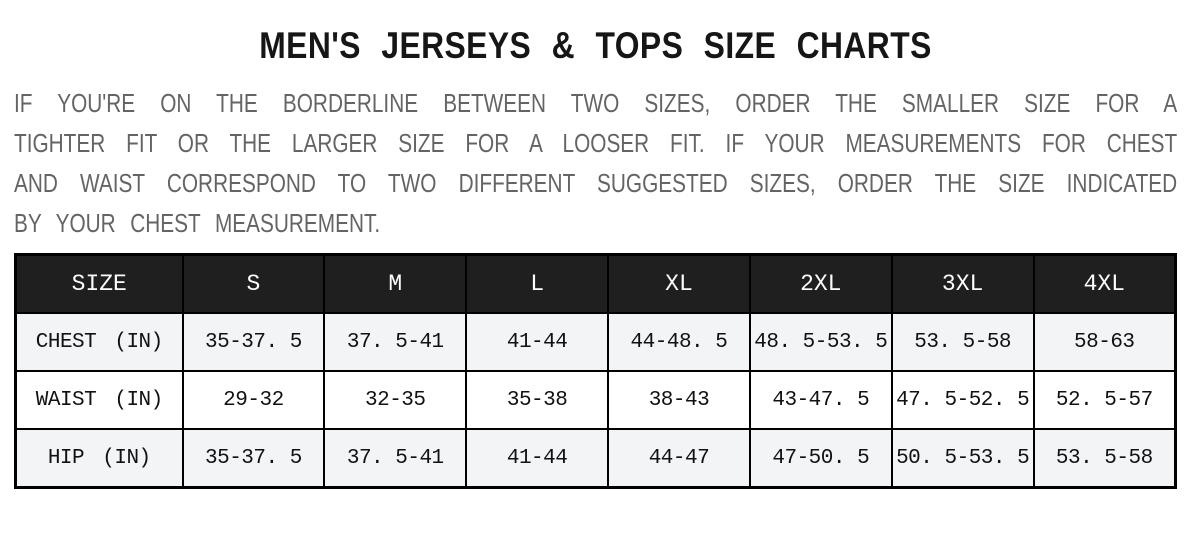 Image resolution: width=1191 pixels, height=534 pixels. Describe the element at coordinates (537, 400) in the screenshot. I see `table-cell: 35-38` at that location.